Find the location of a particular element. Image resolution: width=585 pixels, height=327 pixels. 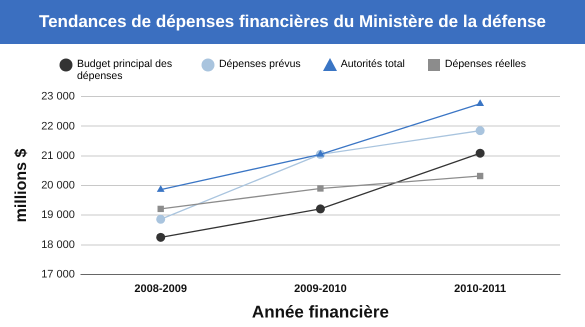

y-tick-label: 17 000 is located at coordinates (58, 274).